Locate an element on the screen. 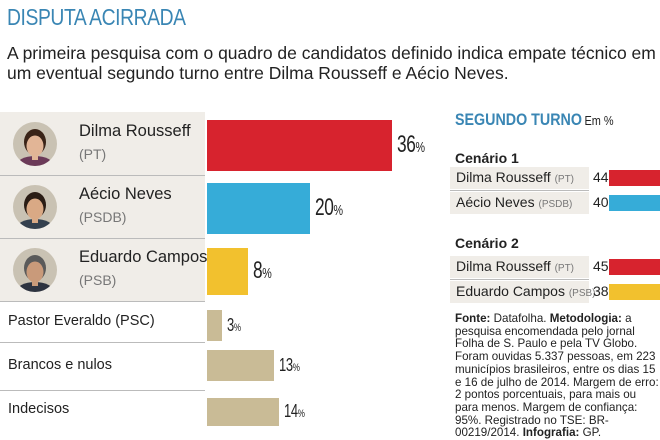 The image size is (660, 440). second-round-unit: Em % is located at coordinates (599, 120).